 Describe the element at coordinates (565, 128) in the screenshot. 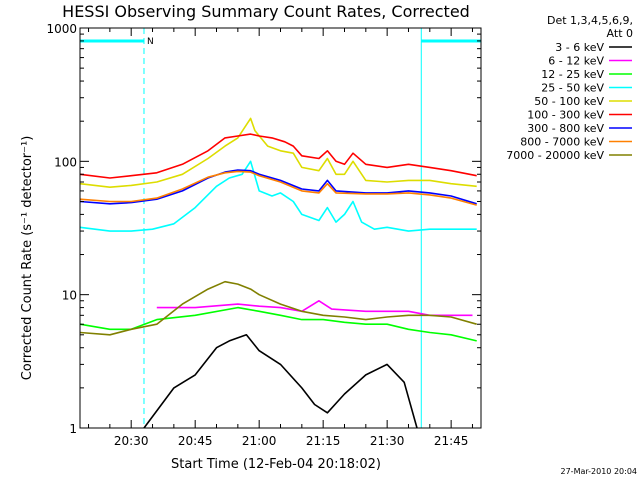

I see `legend-label-6: 300 - 800 keV` at that location.